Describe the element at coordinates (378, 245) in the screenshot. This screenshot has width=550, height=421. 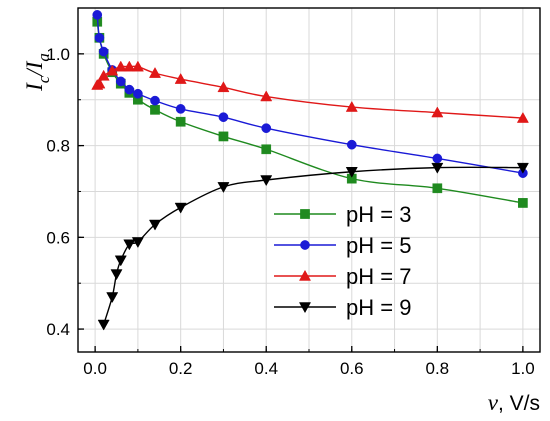
I see `legend-label: pH = 5` at that location.